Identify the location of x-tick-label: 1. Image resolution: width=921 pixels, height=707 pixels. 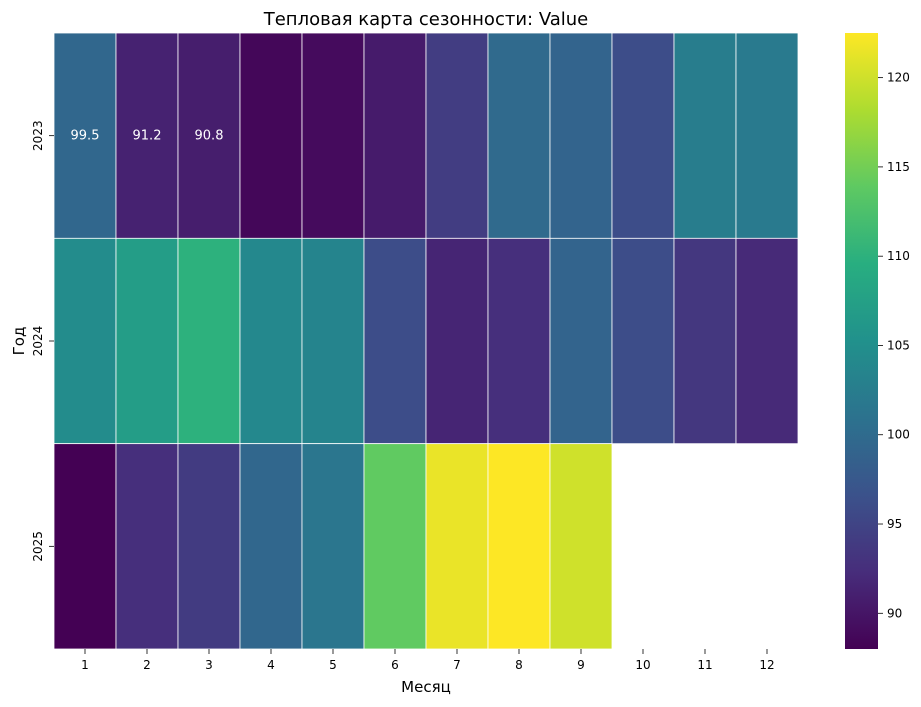
(85, 665).